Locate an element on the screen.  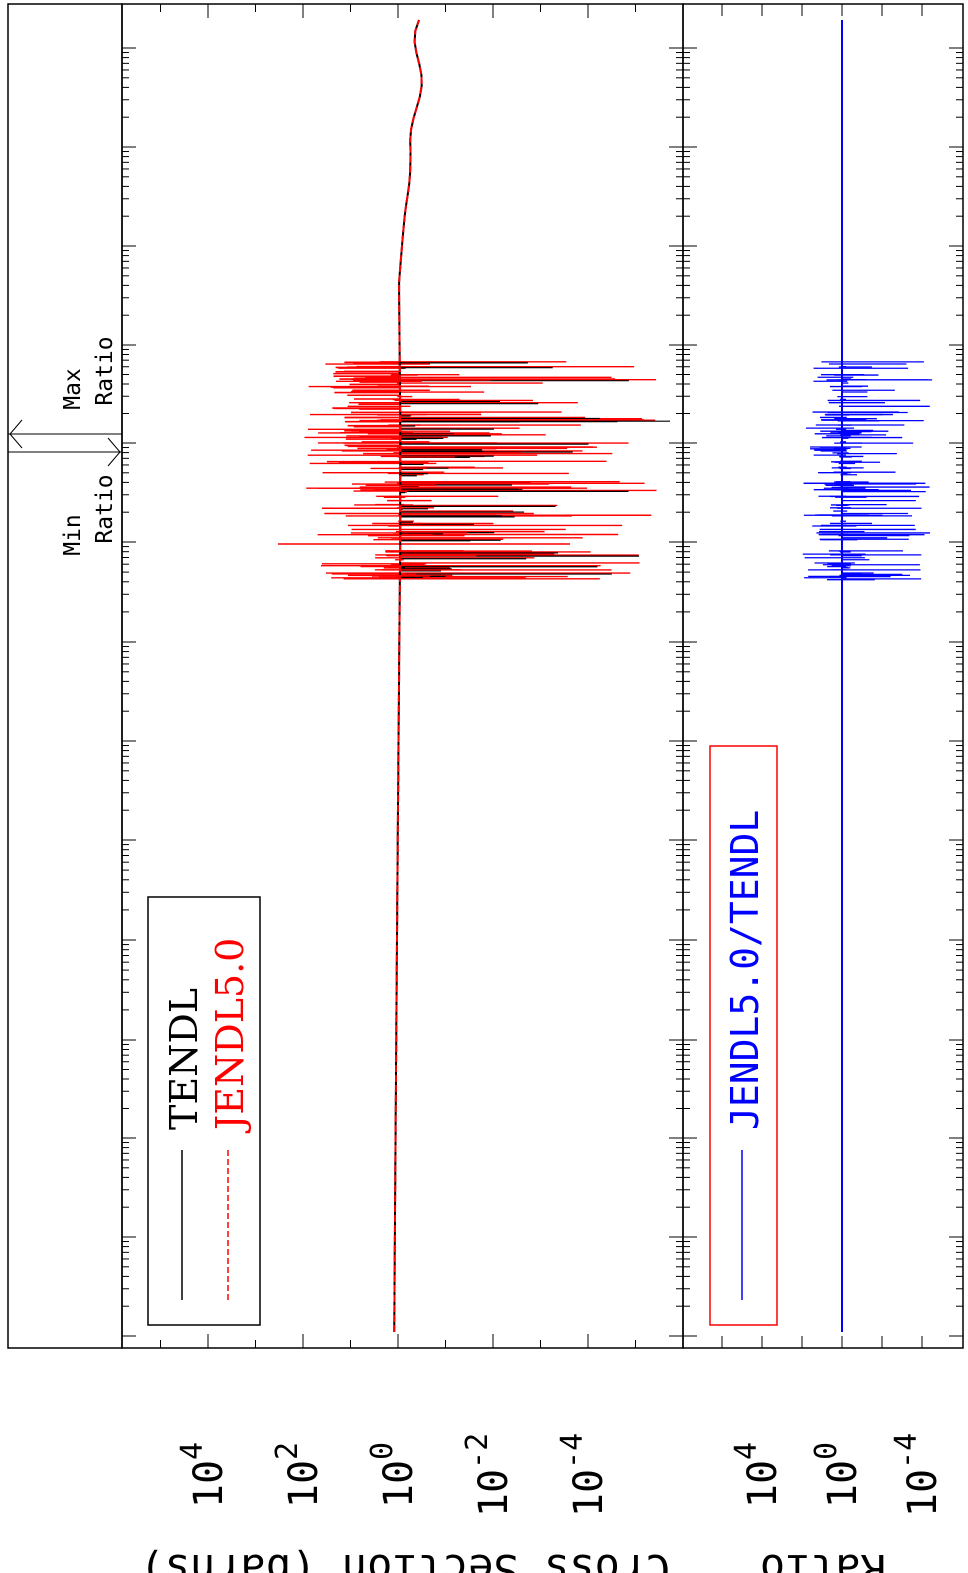
legend-label-jendl5.0: JENDL5.0 is located at coordinates (230, 1036).